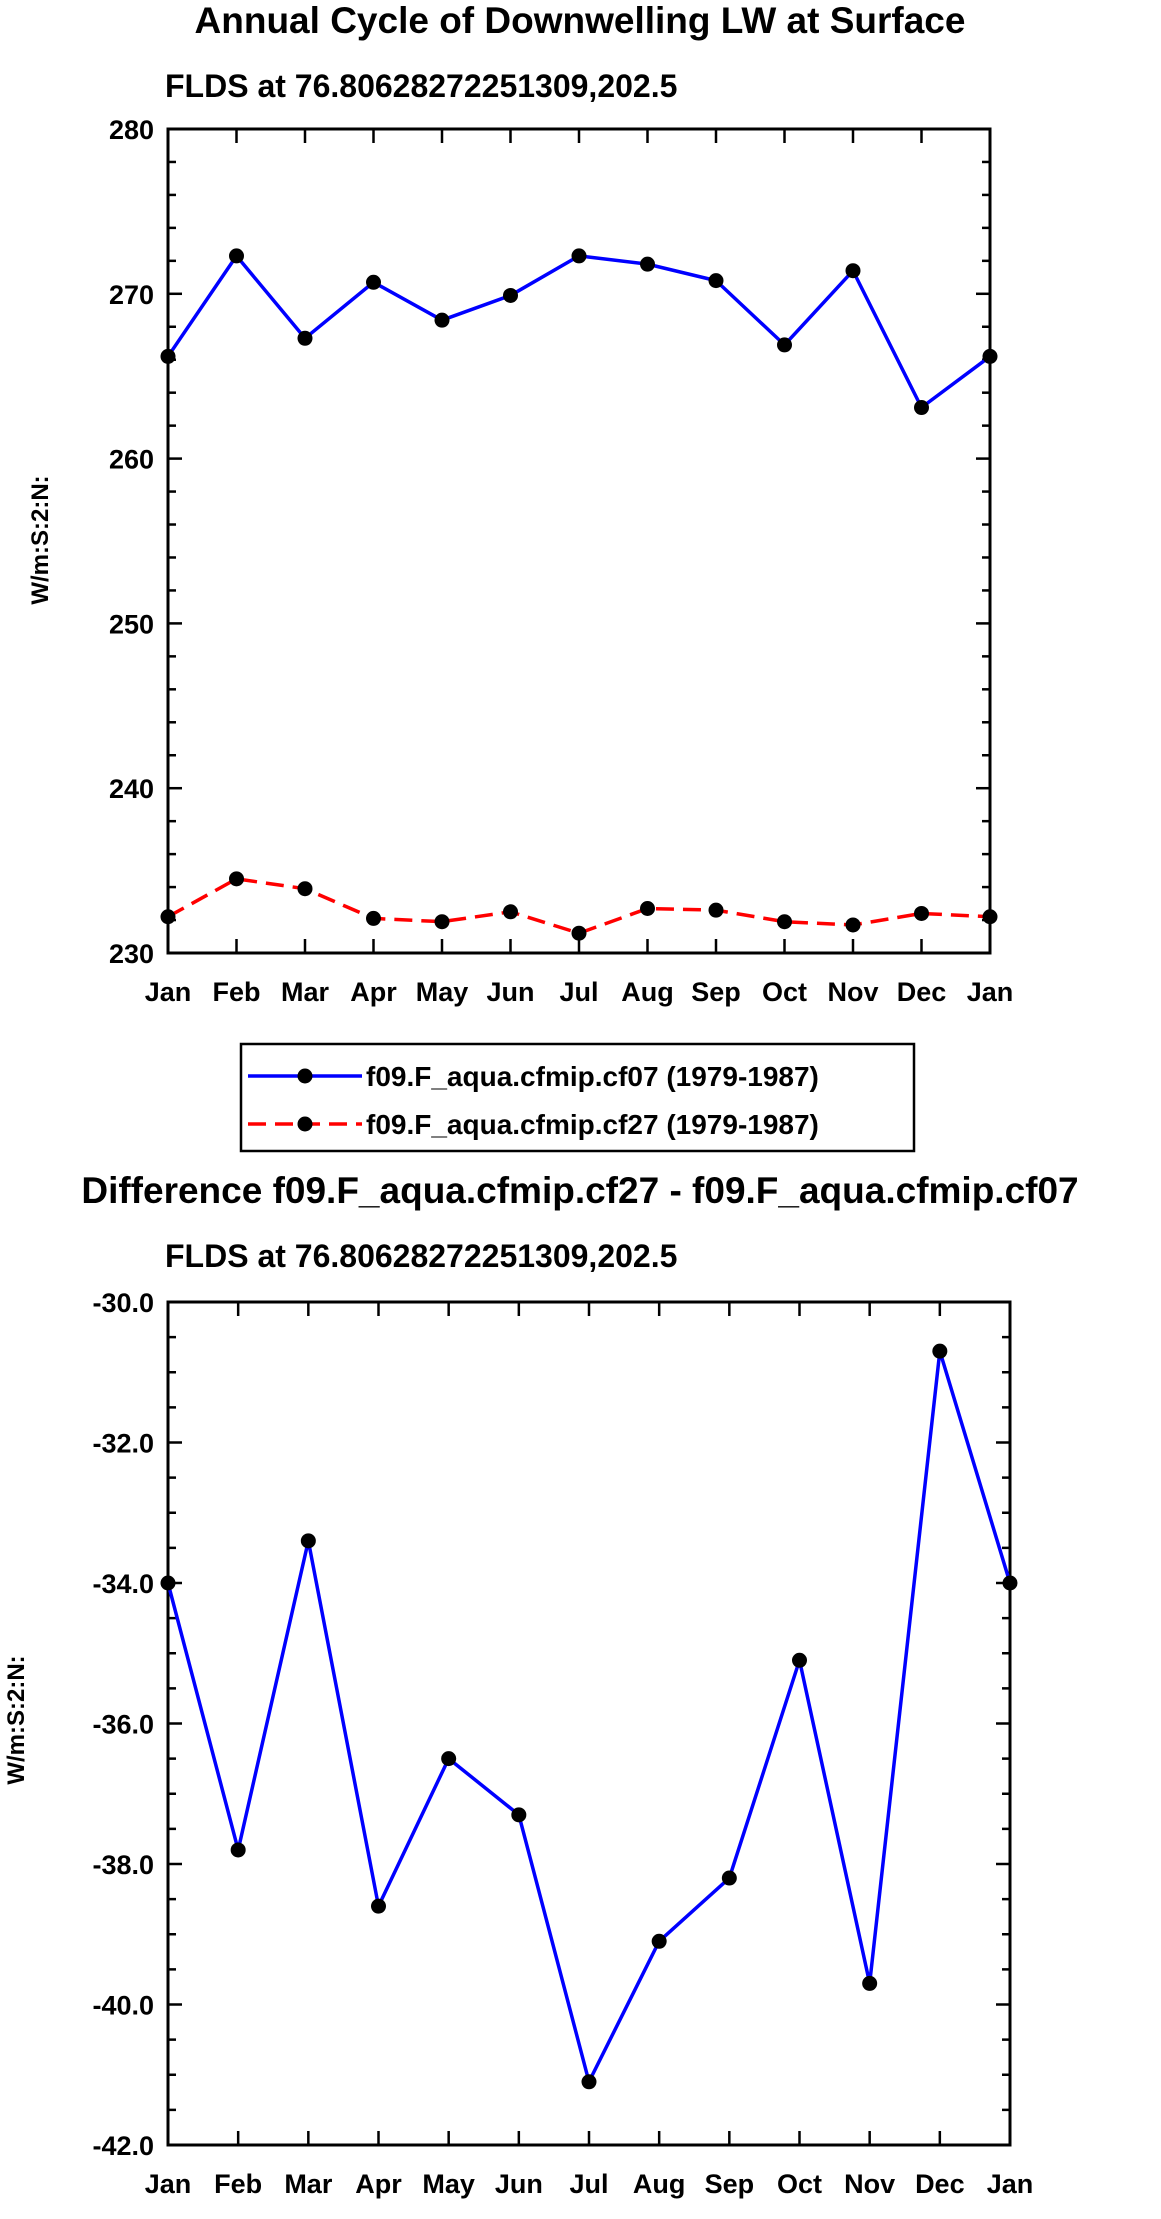  Describe the element at coordinates (131, 460) in the screenshot. I see `y-tick-label: 260` at that location.